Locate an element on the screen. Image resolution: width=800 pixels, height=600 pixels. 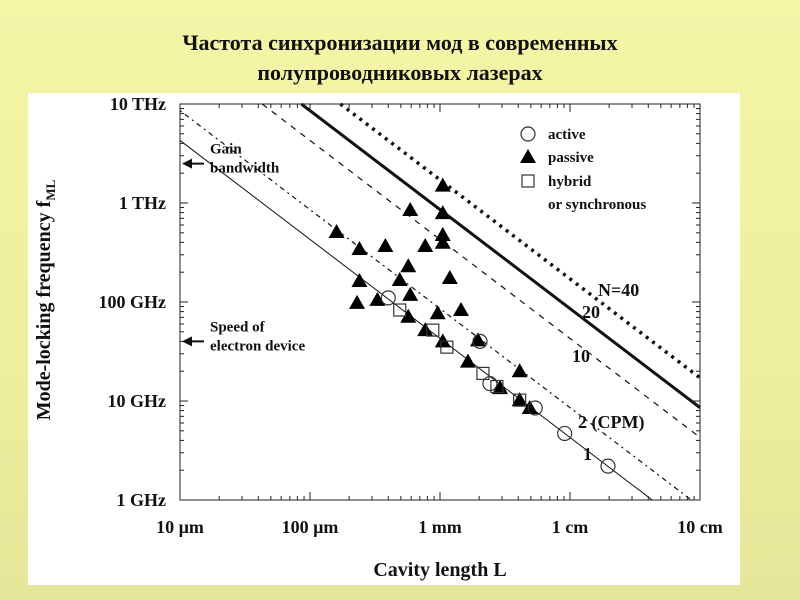
x-tick-label: 1 mm is located at coordinates (440, 527).